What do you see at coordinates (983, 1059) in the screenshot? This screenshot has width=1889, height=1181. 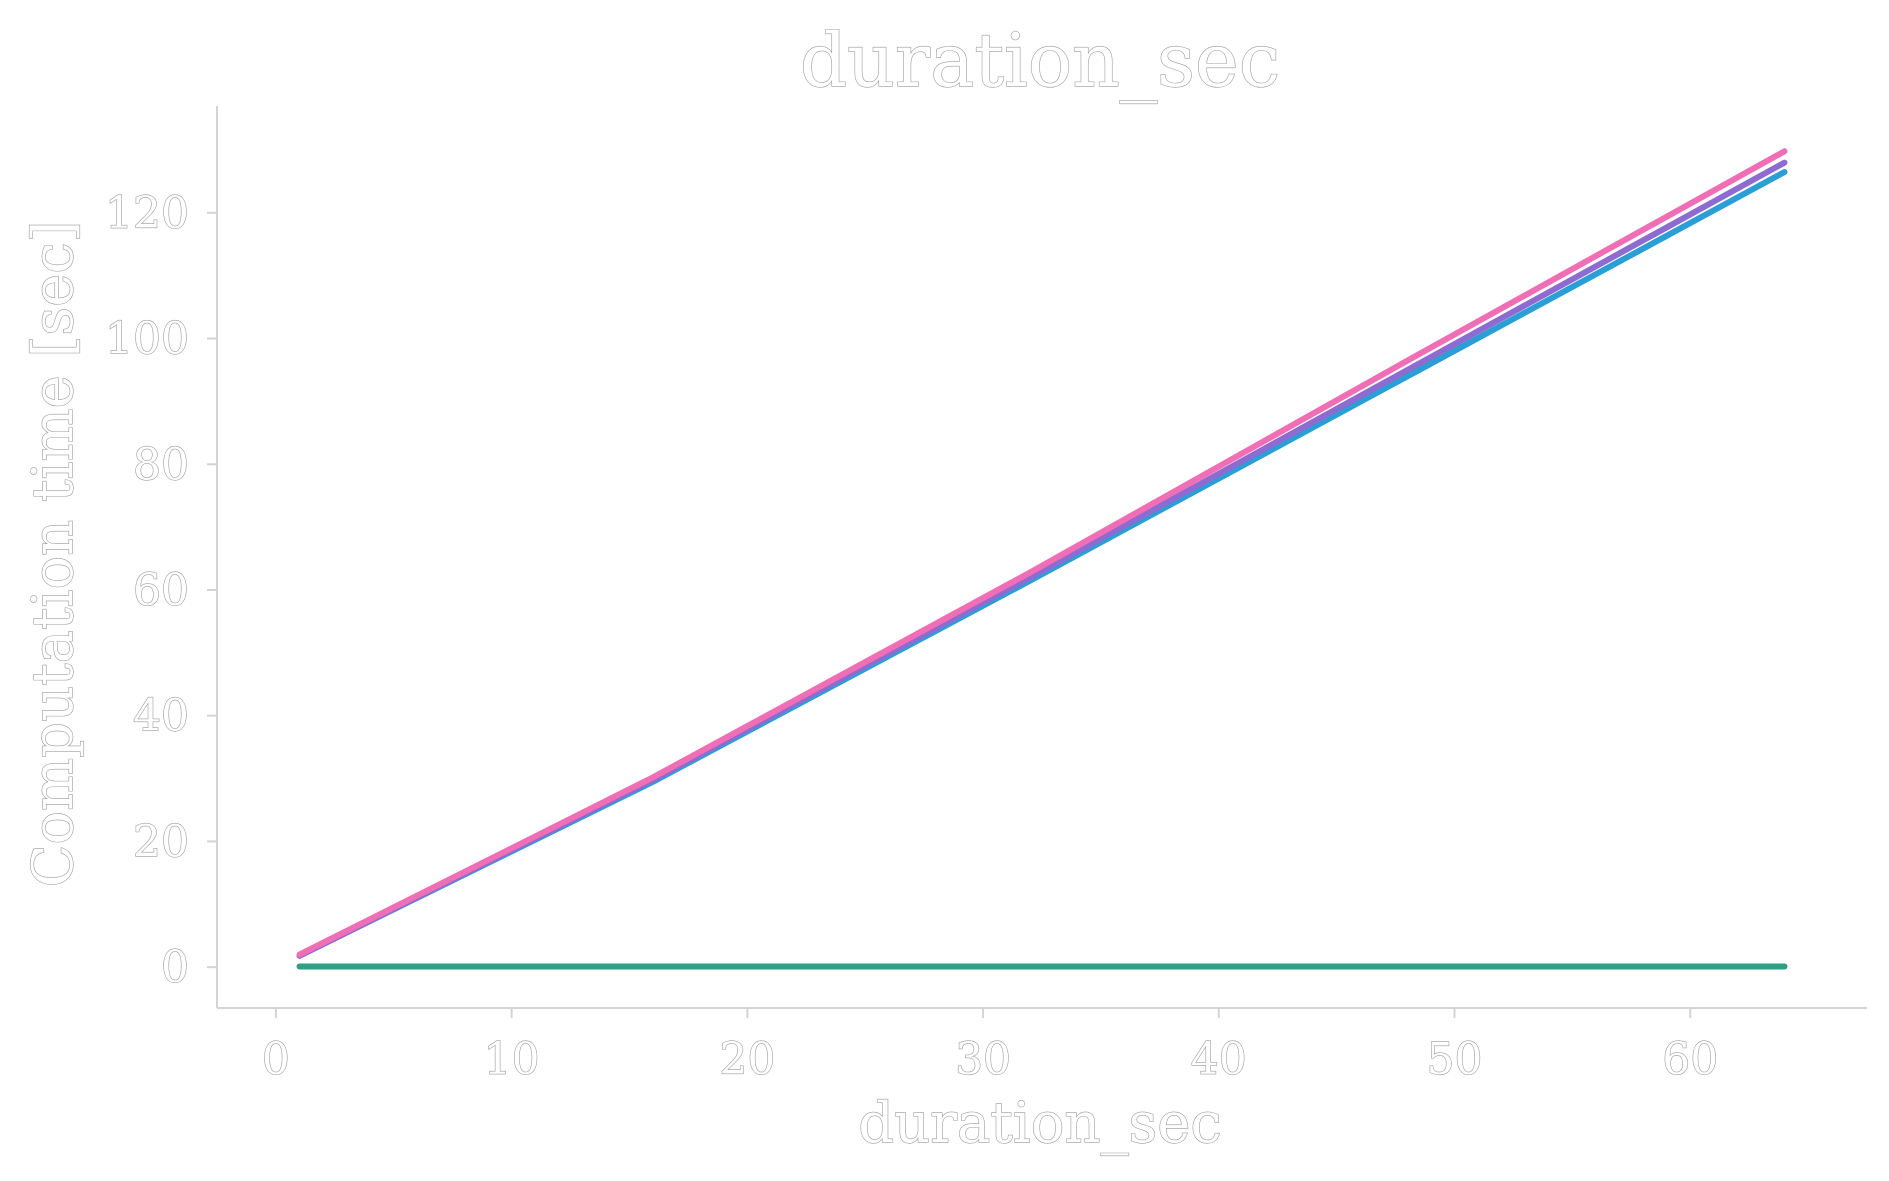 I see `x-tick-label: 30` at bounding box center [983, 1059].